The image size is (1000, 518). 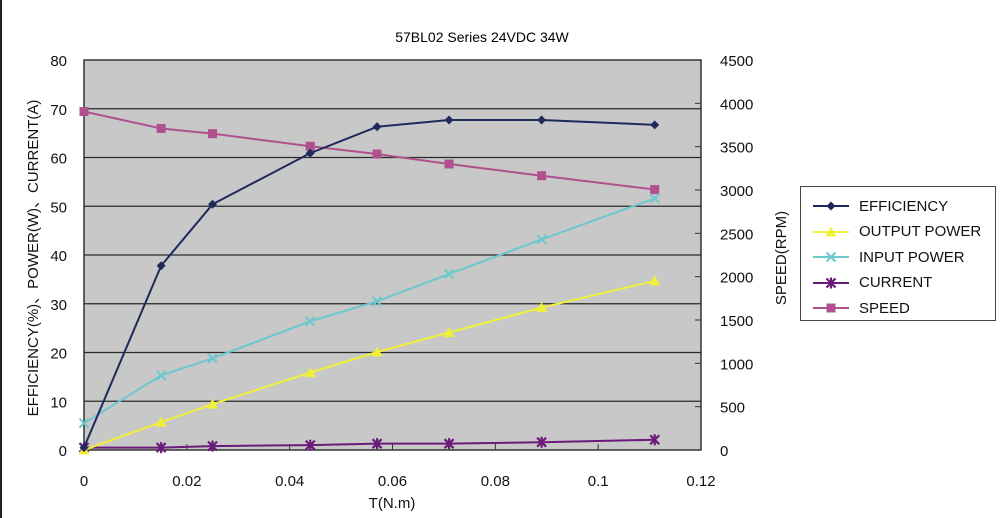 I want to click on frame-border, so click(x=1, y=259).